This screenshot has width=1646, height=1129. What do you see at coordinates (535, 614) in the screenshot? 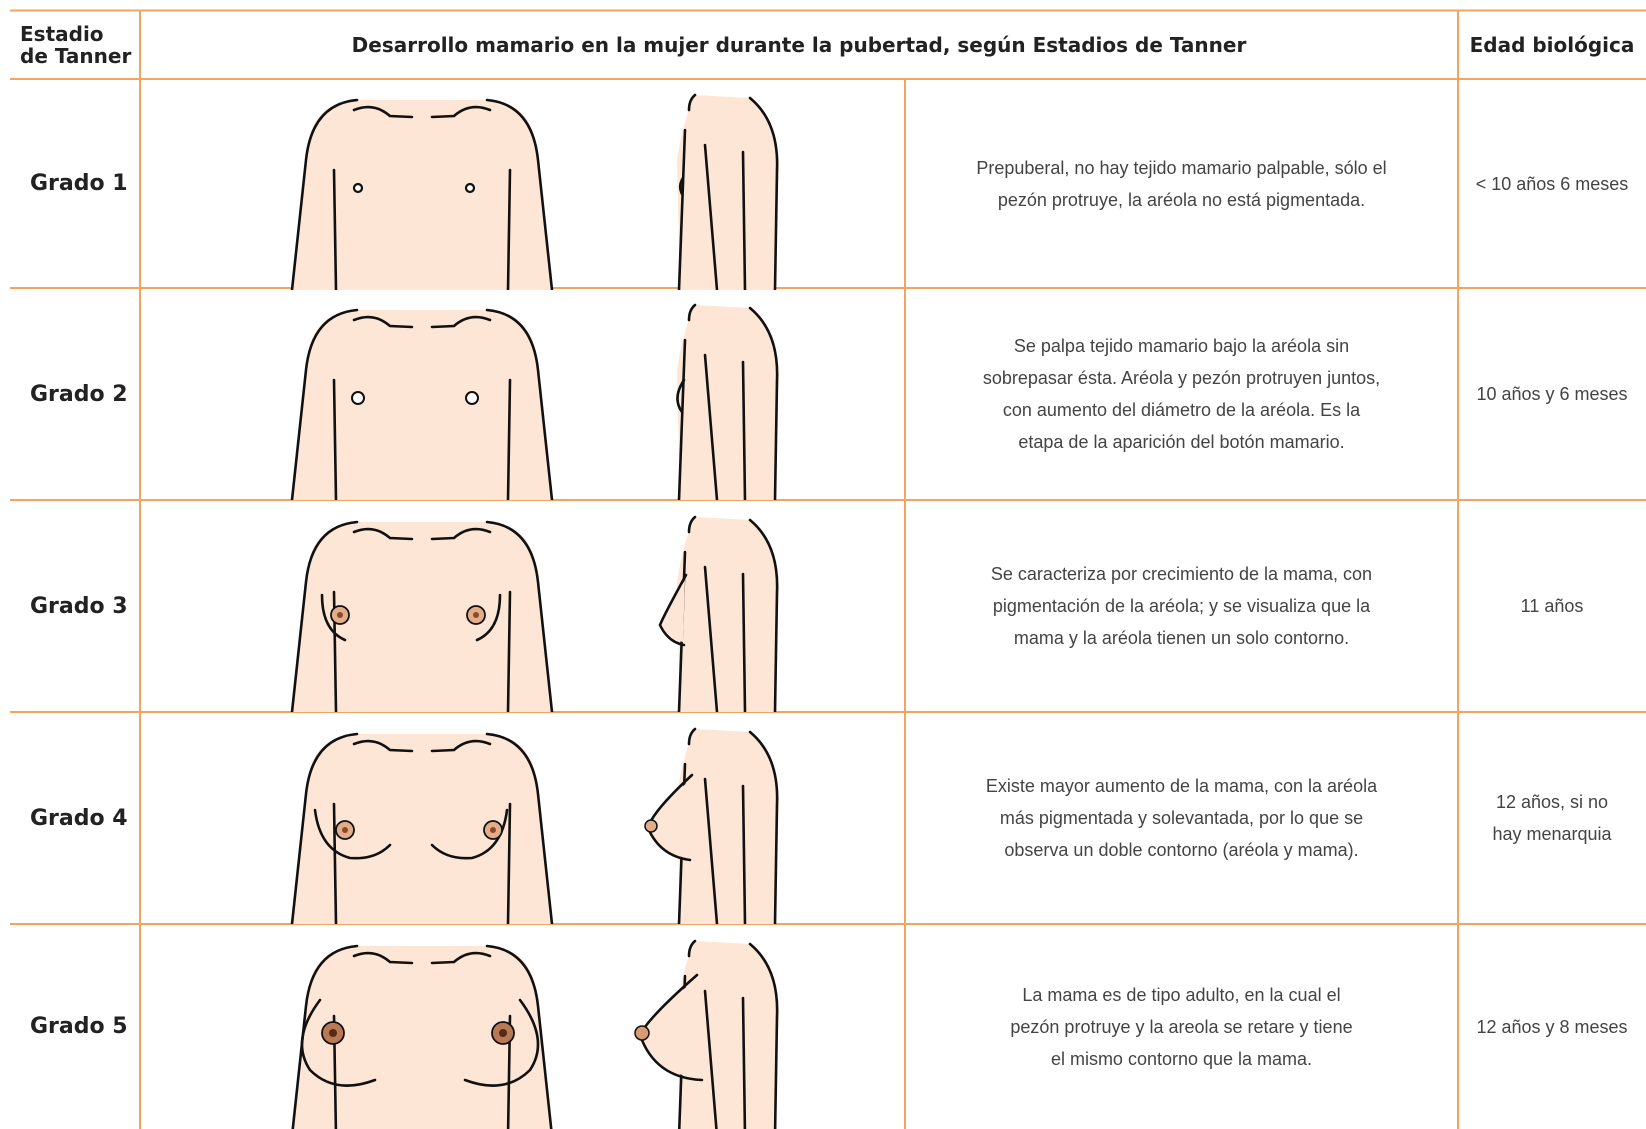
I see `grade-3-drawing` at bounding box center [535, 614].